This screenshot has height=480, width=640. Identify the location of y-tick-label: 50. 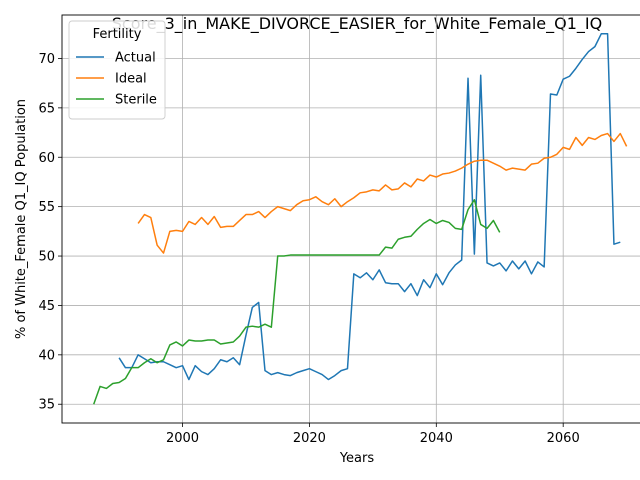
(46, 257).